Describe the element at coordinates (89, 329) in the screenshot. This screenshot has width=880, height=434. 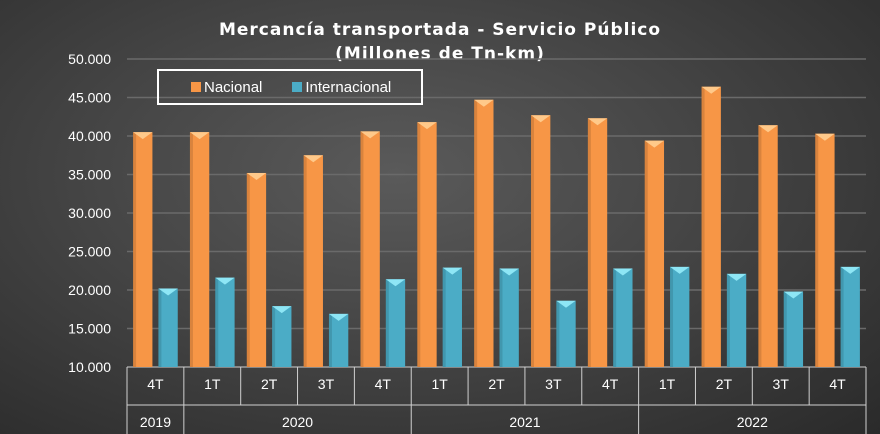
I see `y-tick-label: 15.000` at that location.